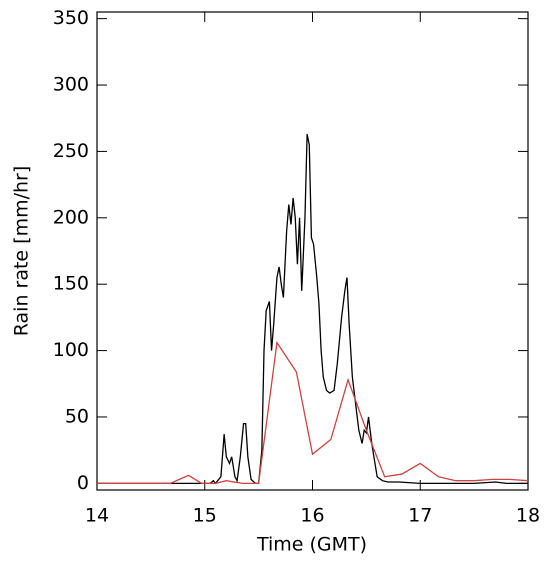 This screenshot has width=544, height=563. What do you see at coordinates (71, 350) in the screenshot?
I see `y-tick-label: 100` at bounding box center [71, 350].